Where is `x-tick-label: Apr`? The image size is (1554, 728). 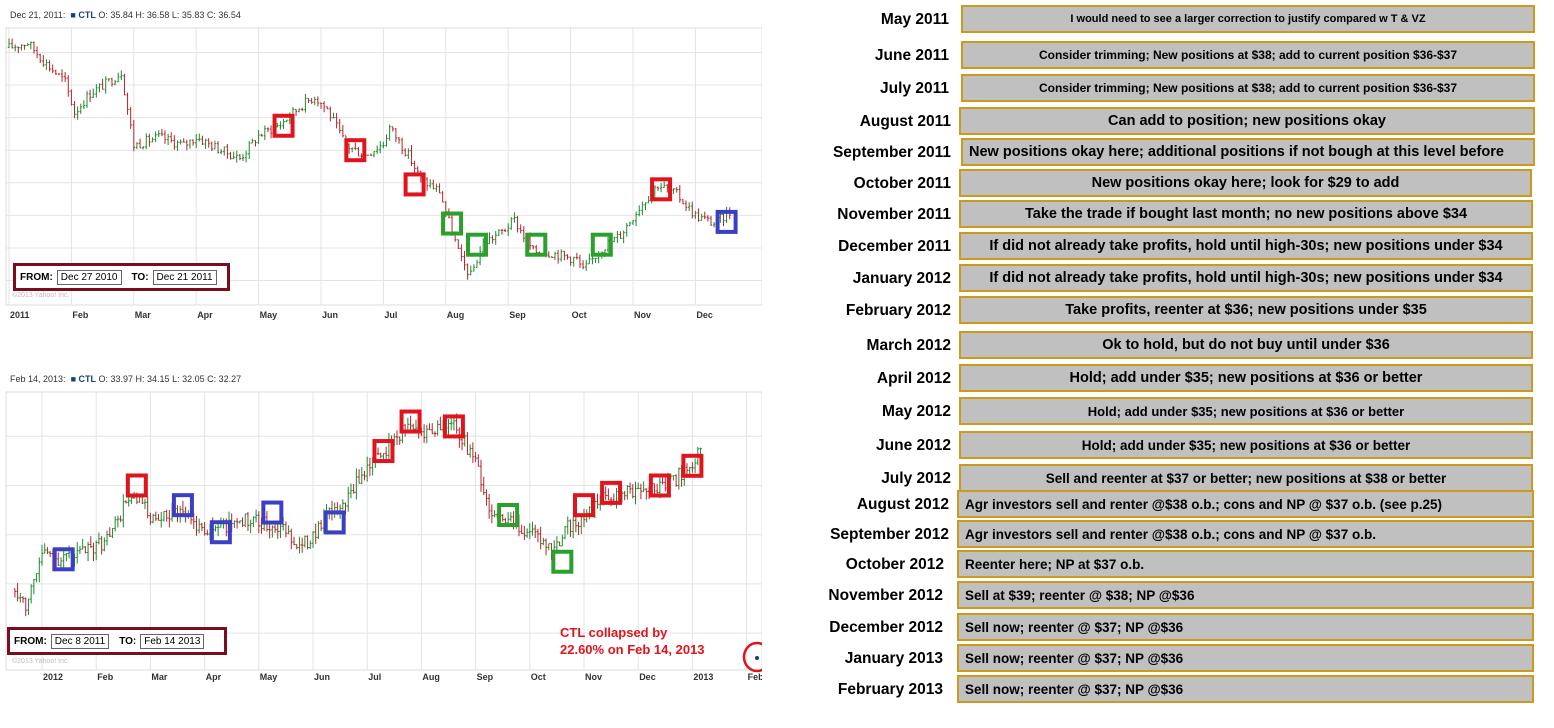 x-tick-label: Apr is located at coordinates (214, 677).